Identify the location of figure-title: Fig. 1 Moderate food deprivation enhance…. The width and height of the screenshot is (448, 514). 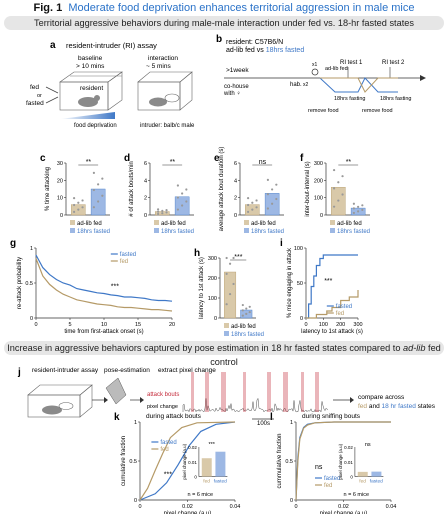
(224, 8).